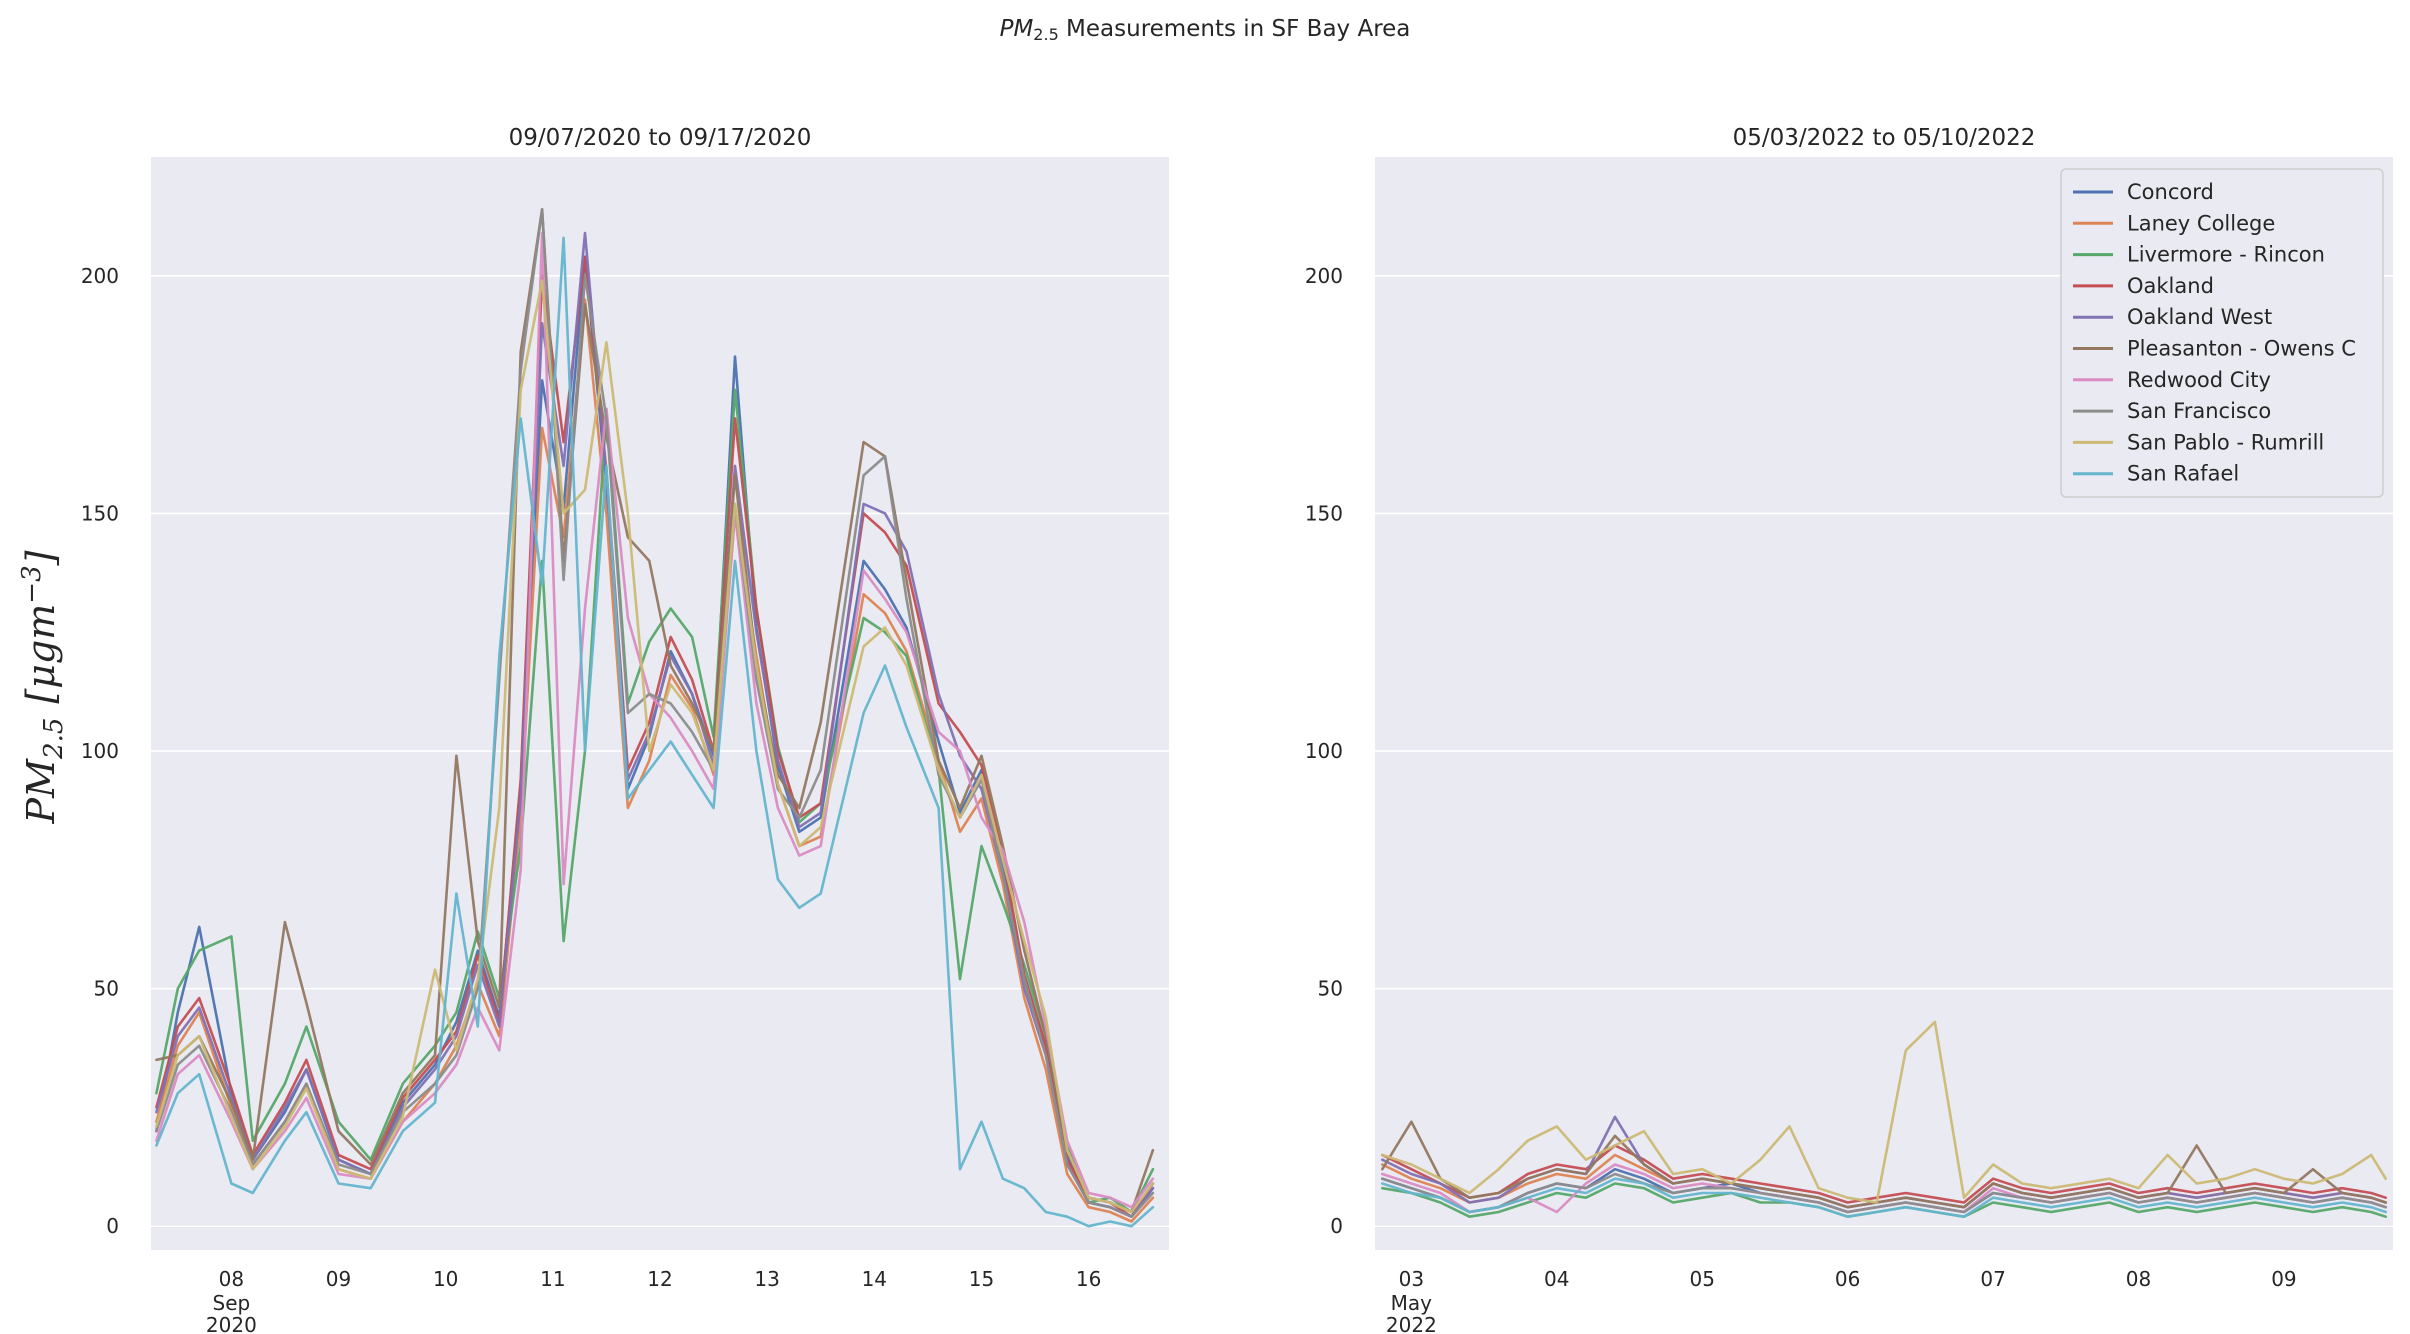 The image size is (2410, 1334). Describe the element at coordinates (2199, 411) in the screenshot. I see `legend-label: San Francisco` at that location.